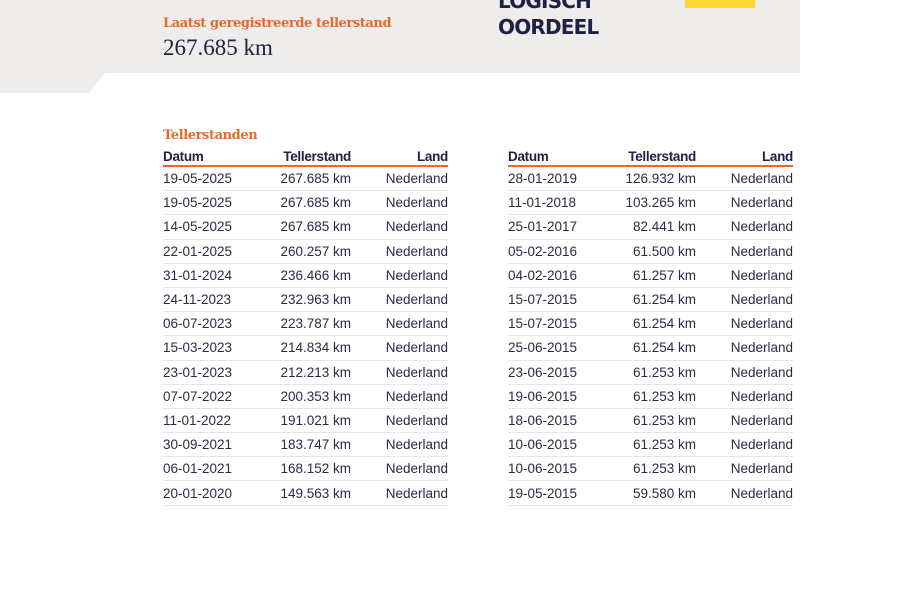 The width and height of the screenshot is (900, 600). Describe the element at coordinates (315, 396) in the screenshot. I see `cell-reading: 200.353 km` at that location.